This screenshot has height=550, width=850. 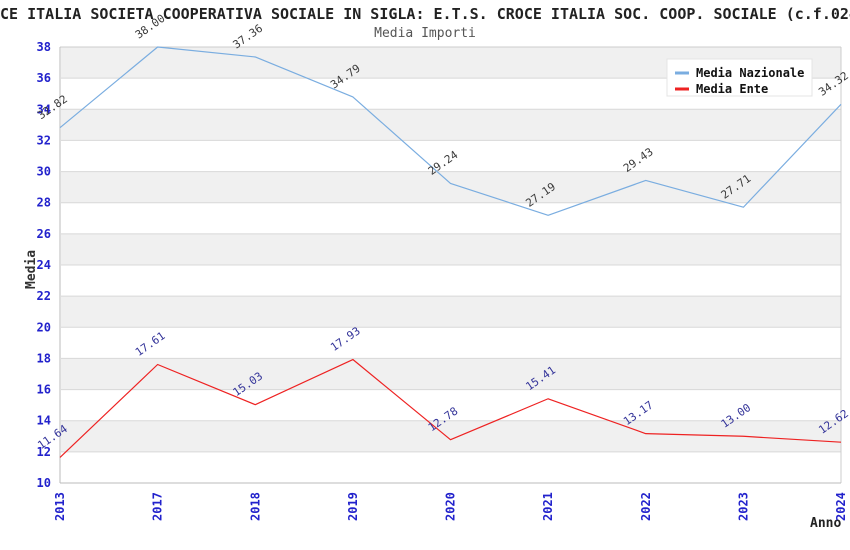 What do you see at coordinates (150, 344) in the screenshot?
I see `data-label: 17.61` at bounding box center [150, 344].